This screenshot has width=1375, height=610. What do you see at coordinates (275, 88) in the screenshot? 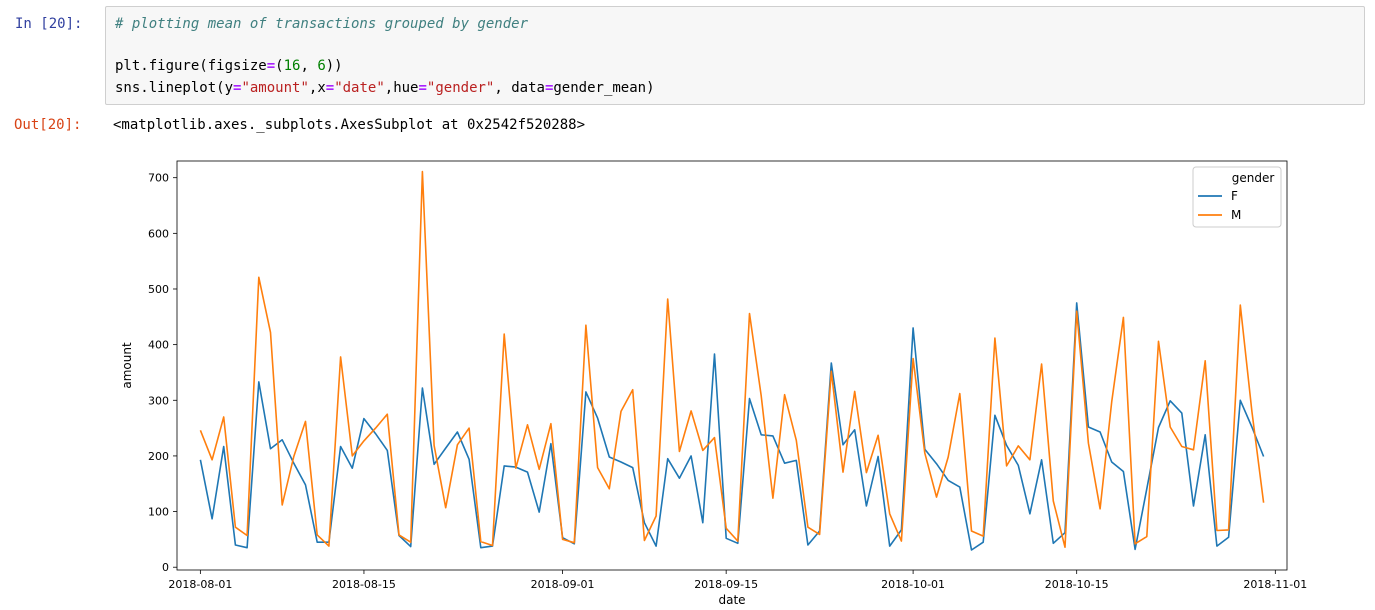
I see `code-token: "amount"` at bounding box center [275, 88].